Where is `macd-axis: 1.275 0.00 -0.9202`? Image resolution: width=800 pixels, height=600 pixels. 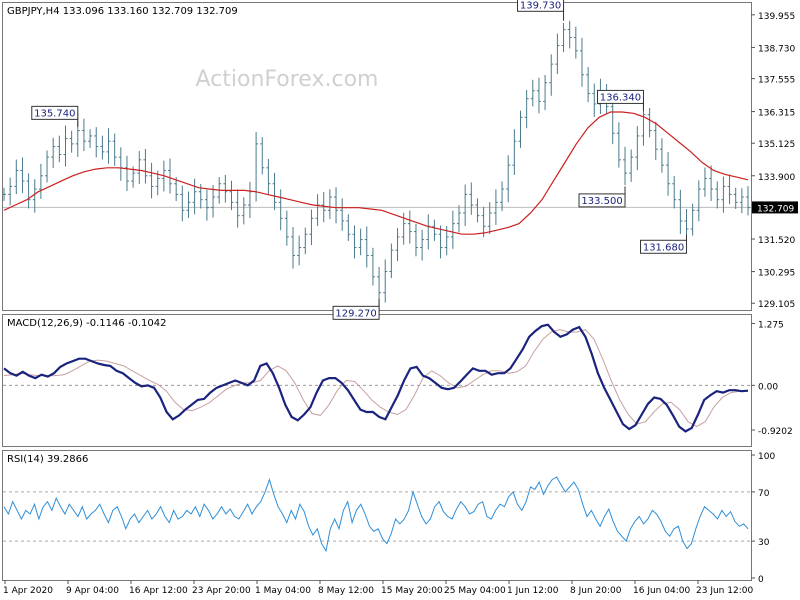 macd-axis: 1.275 0.00 -0.9202 is located at coordinates (772, 378).